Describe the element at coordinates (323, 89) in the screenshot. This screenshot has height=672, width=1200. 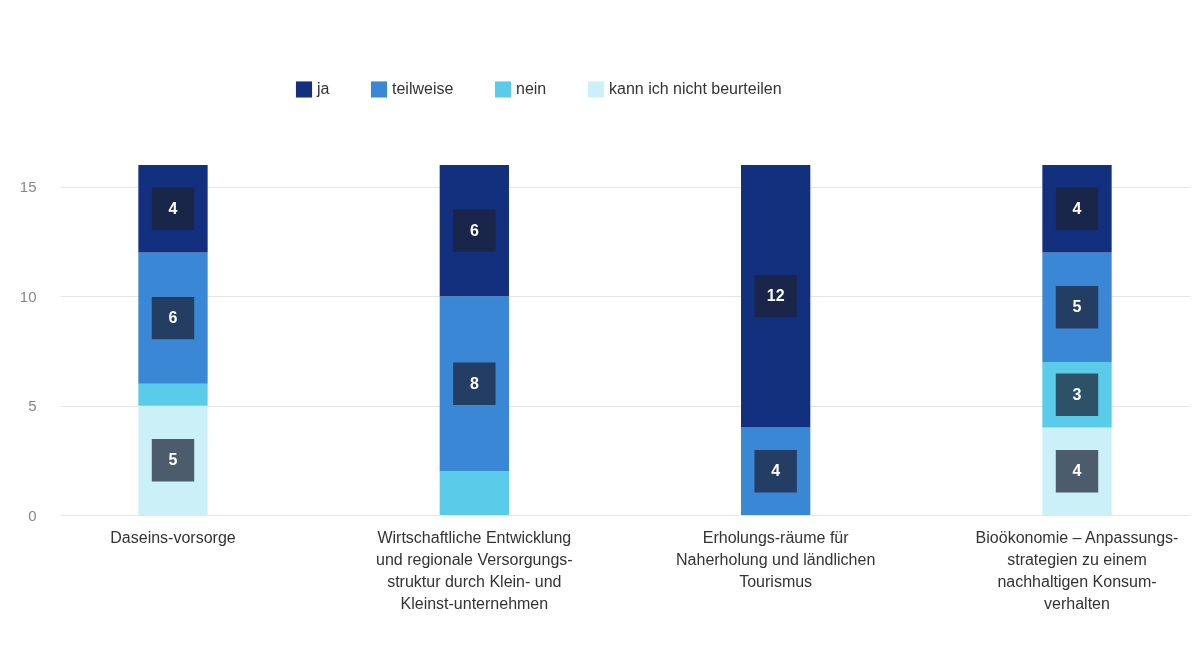
I see `legend-label: ja` at that location.